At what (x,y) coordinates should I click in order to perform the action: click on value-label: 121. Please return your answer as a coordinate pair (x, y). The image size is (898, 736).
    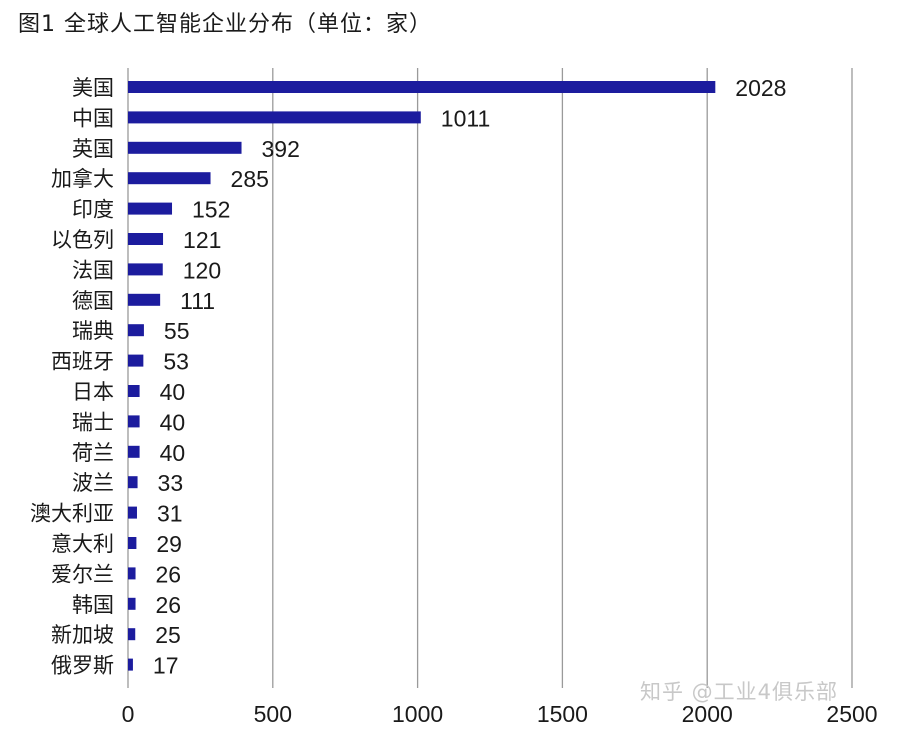
    Looking at the image, I should click on (202, 240).